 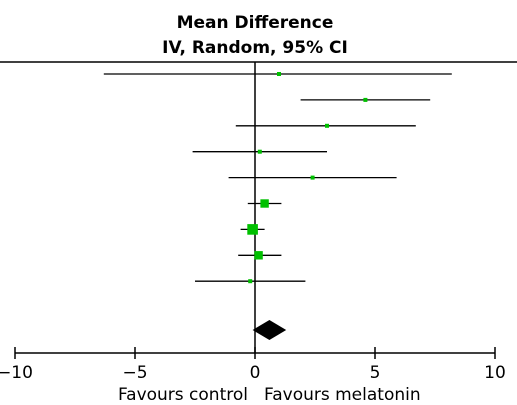 I want to click on x-axis: −10 −5 0 5 10, so click(x=253, y=365).